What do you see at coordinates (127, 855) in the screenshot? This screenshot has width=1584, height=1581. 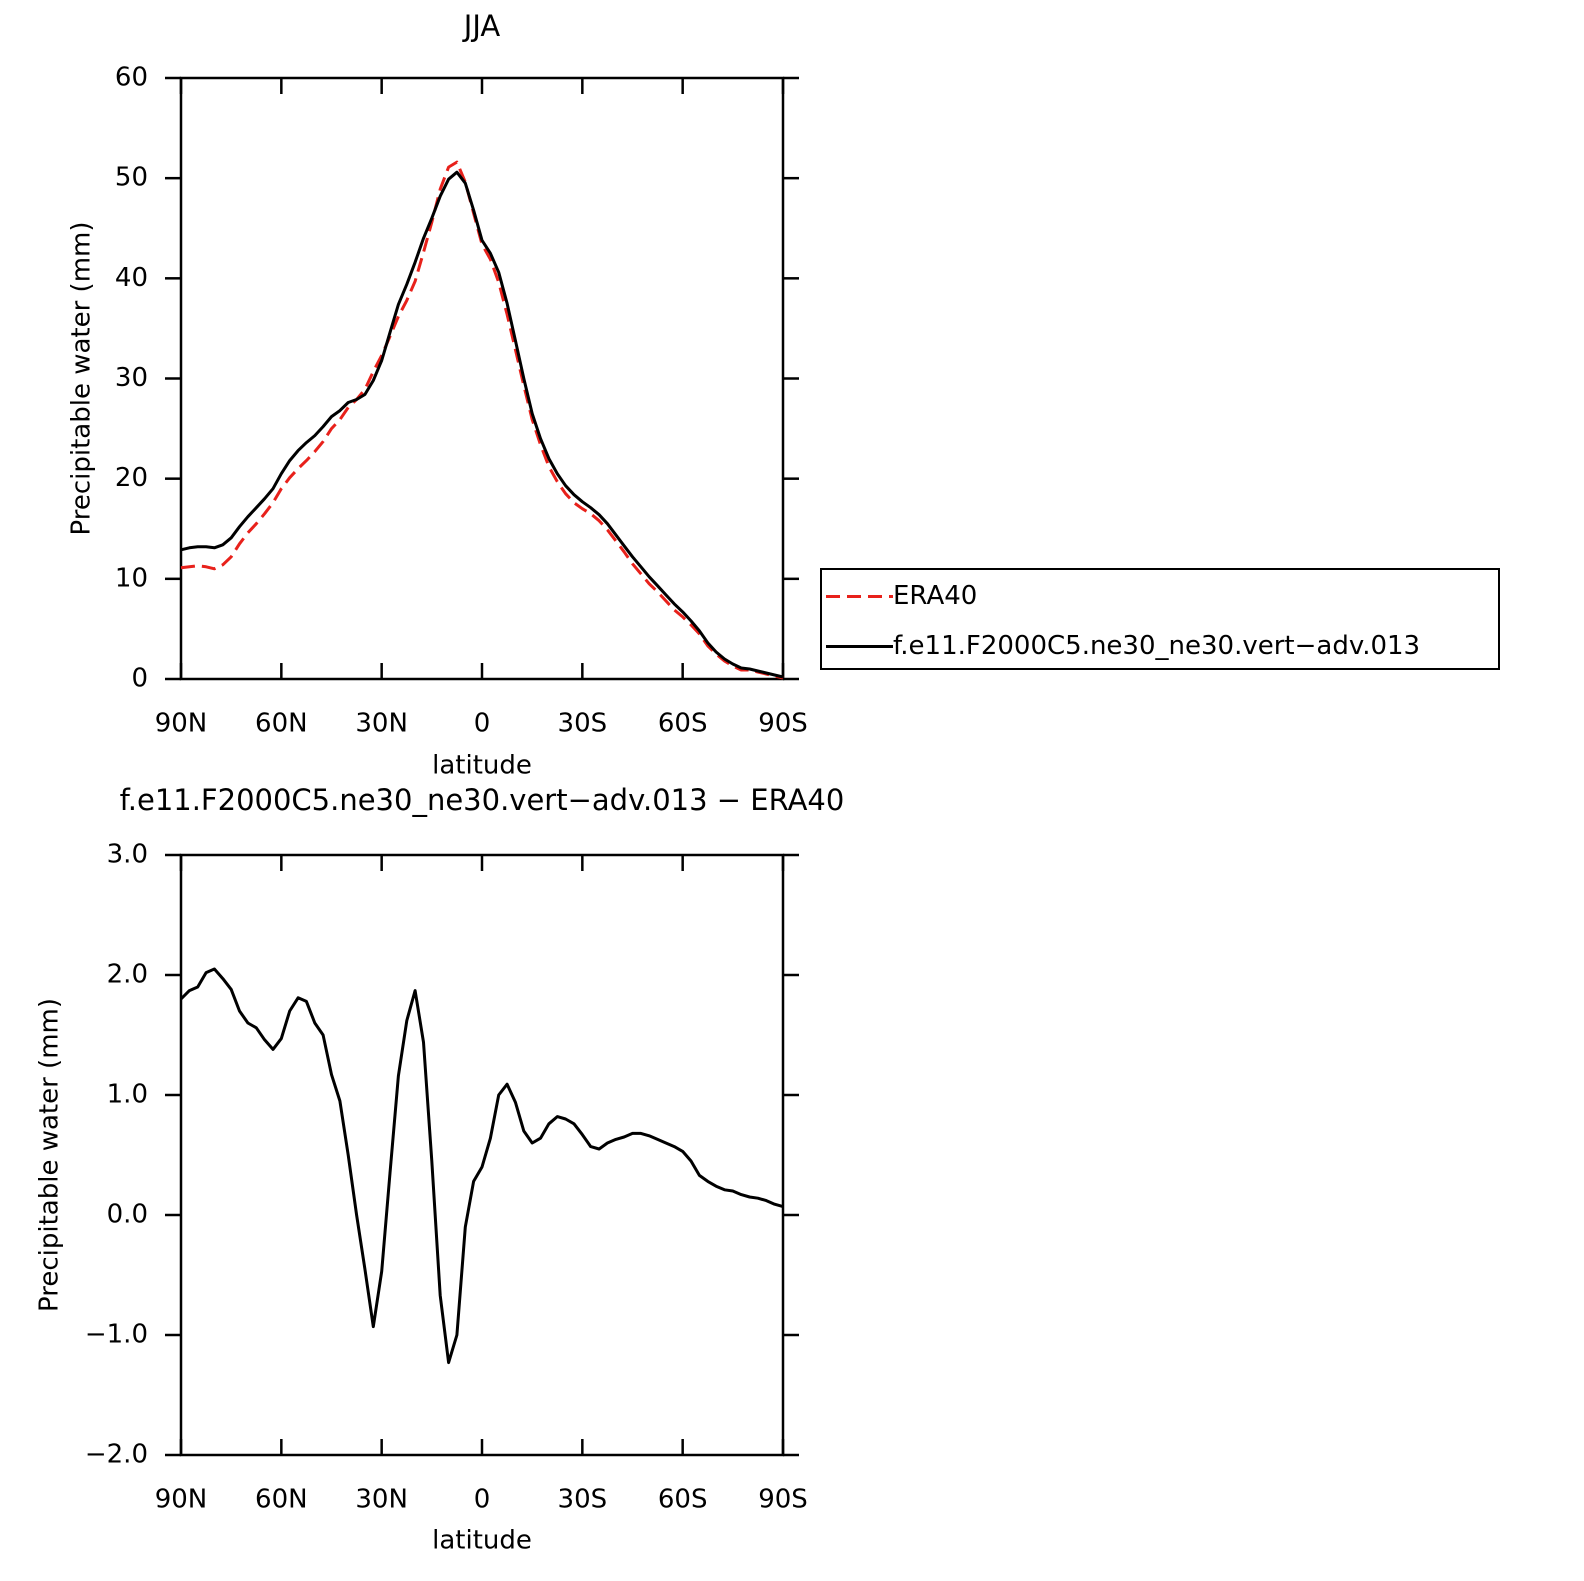 I see `y-tick-label: 3.0` at bounding box center [127, 855].